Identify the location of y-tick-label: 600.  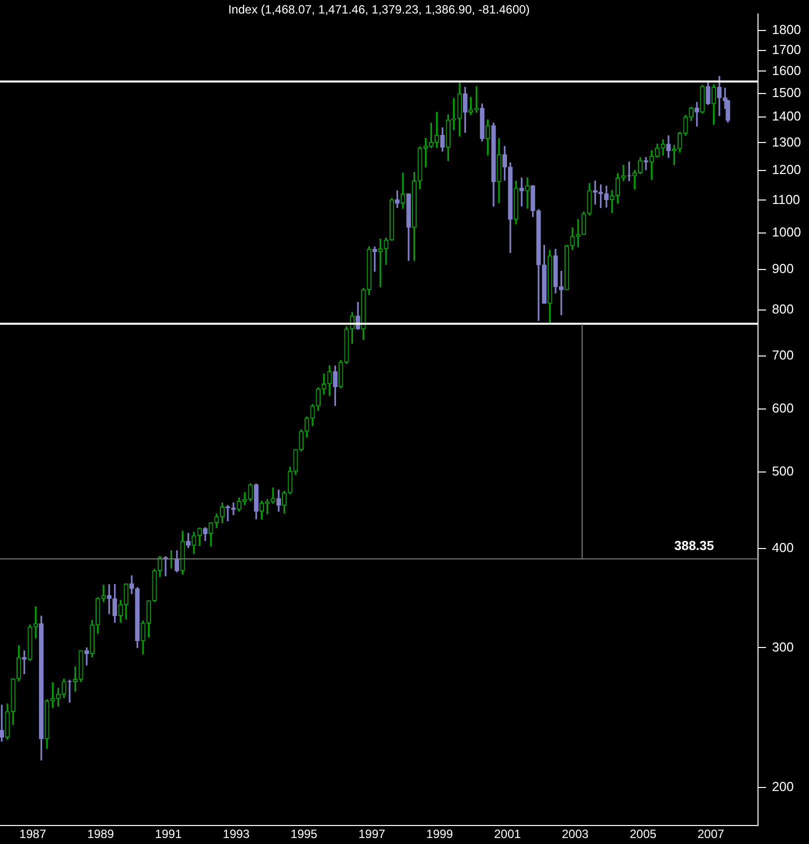
(783, 408).